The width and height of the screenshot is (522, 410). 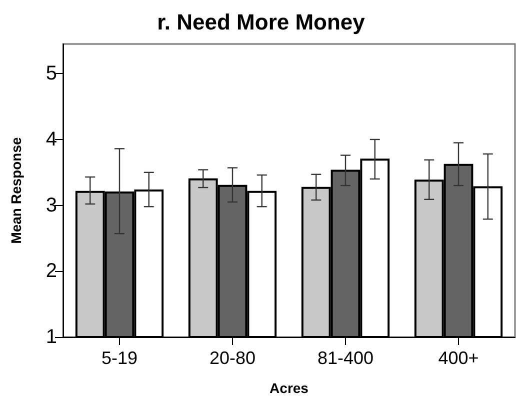 What do you see at coordinates (51, 73) in the screenshot?
I see `y-tick-label: 5` at bounding box center [51, 73].